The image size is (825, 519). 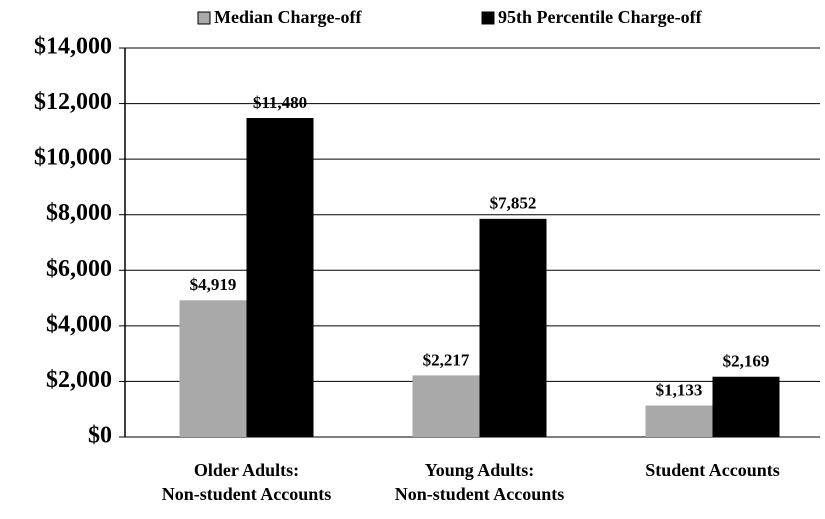 What do you see at coordinates (79, 324) in the screenshot?
I see `y-tick-label: $4,000` at bounding box center [79, 324].